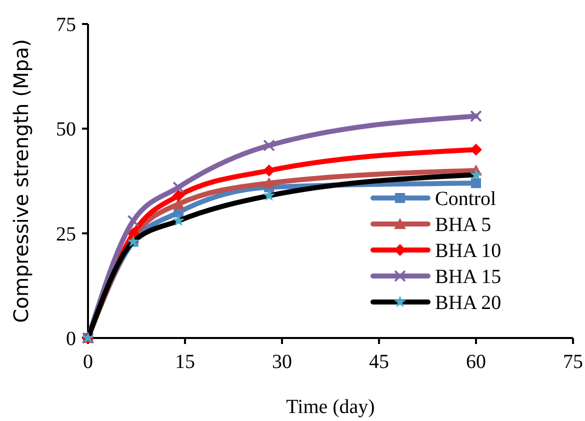 The height and width of the screenshot is (421, 585). I want to click on legend-label: BHA 5, so click(463, 225).